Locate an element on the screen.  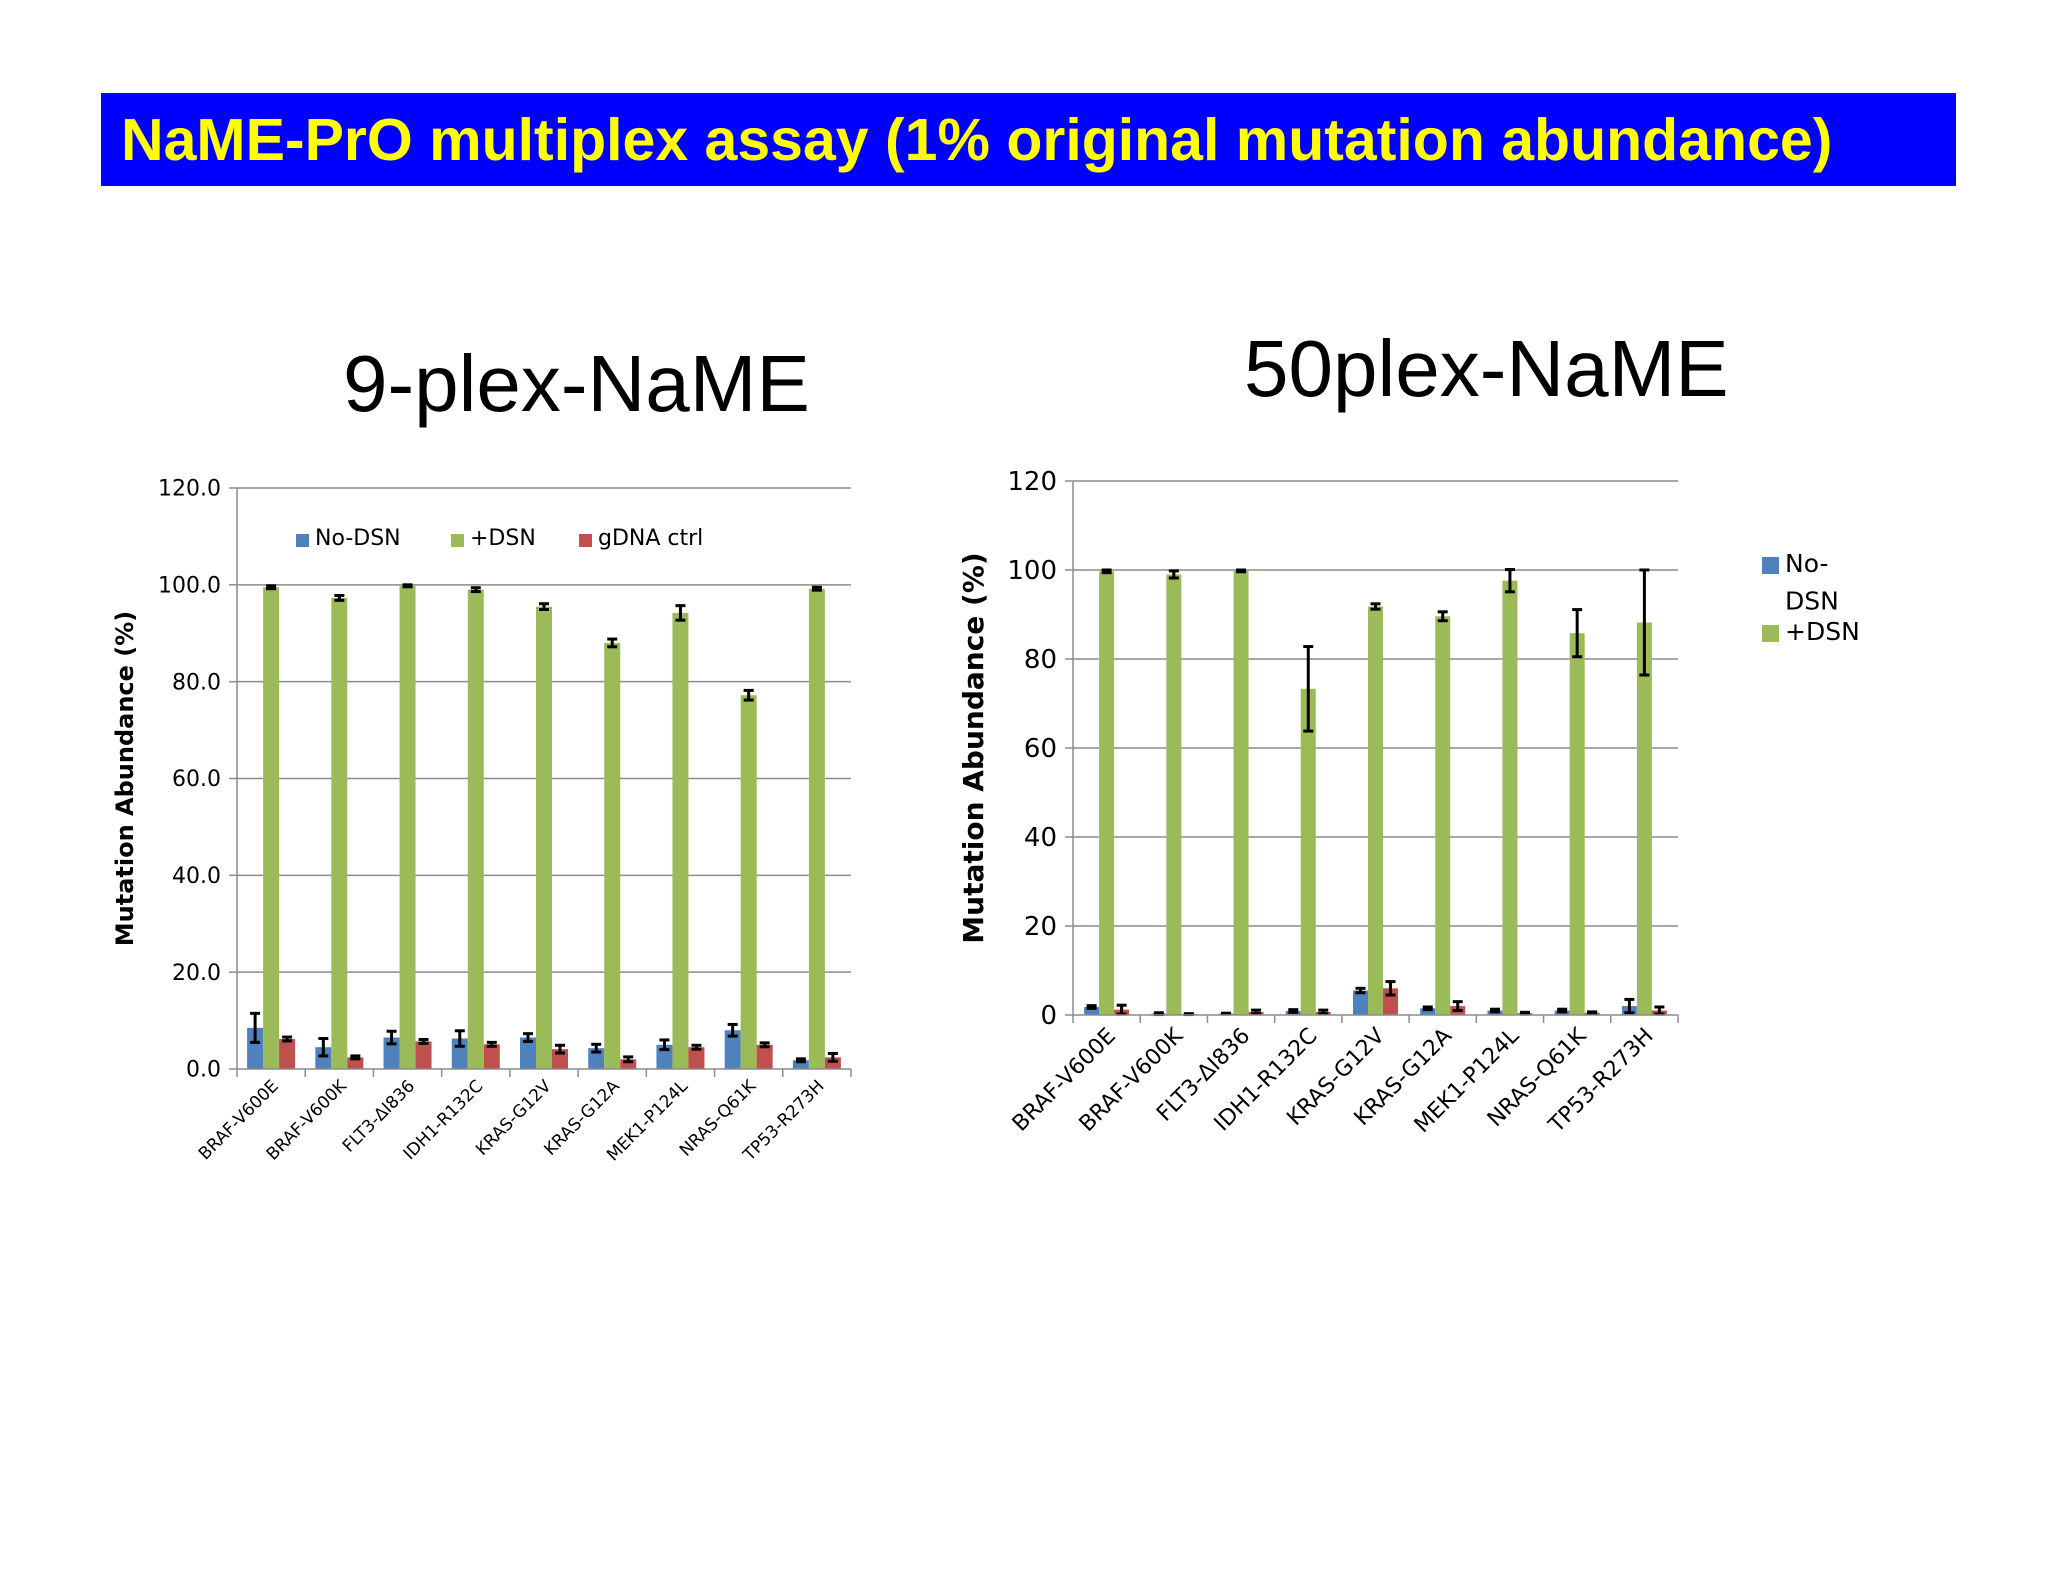
y-tick-label: 0.0 is located at coordinates (203, 1070).